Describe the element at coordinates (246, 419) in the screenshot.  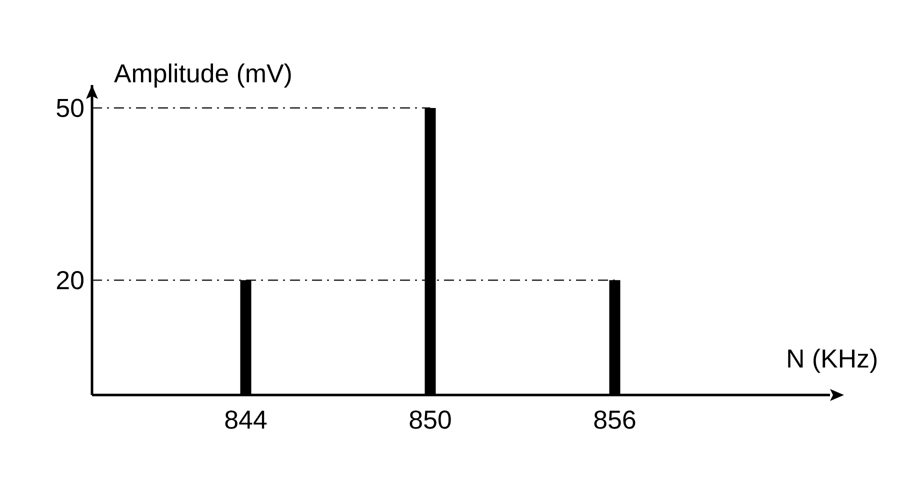
I see `x-tick-label: 844` at that location.